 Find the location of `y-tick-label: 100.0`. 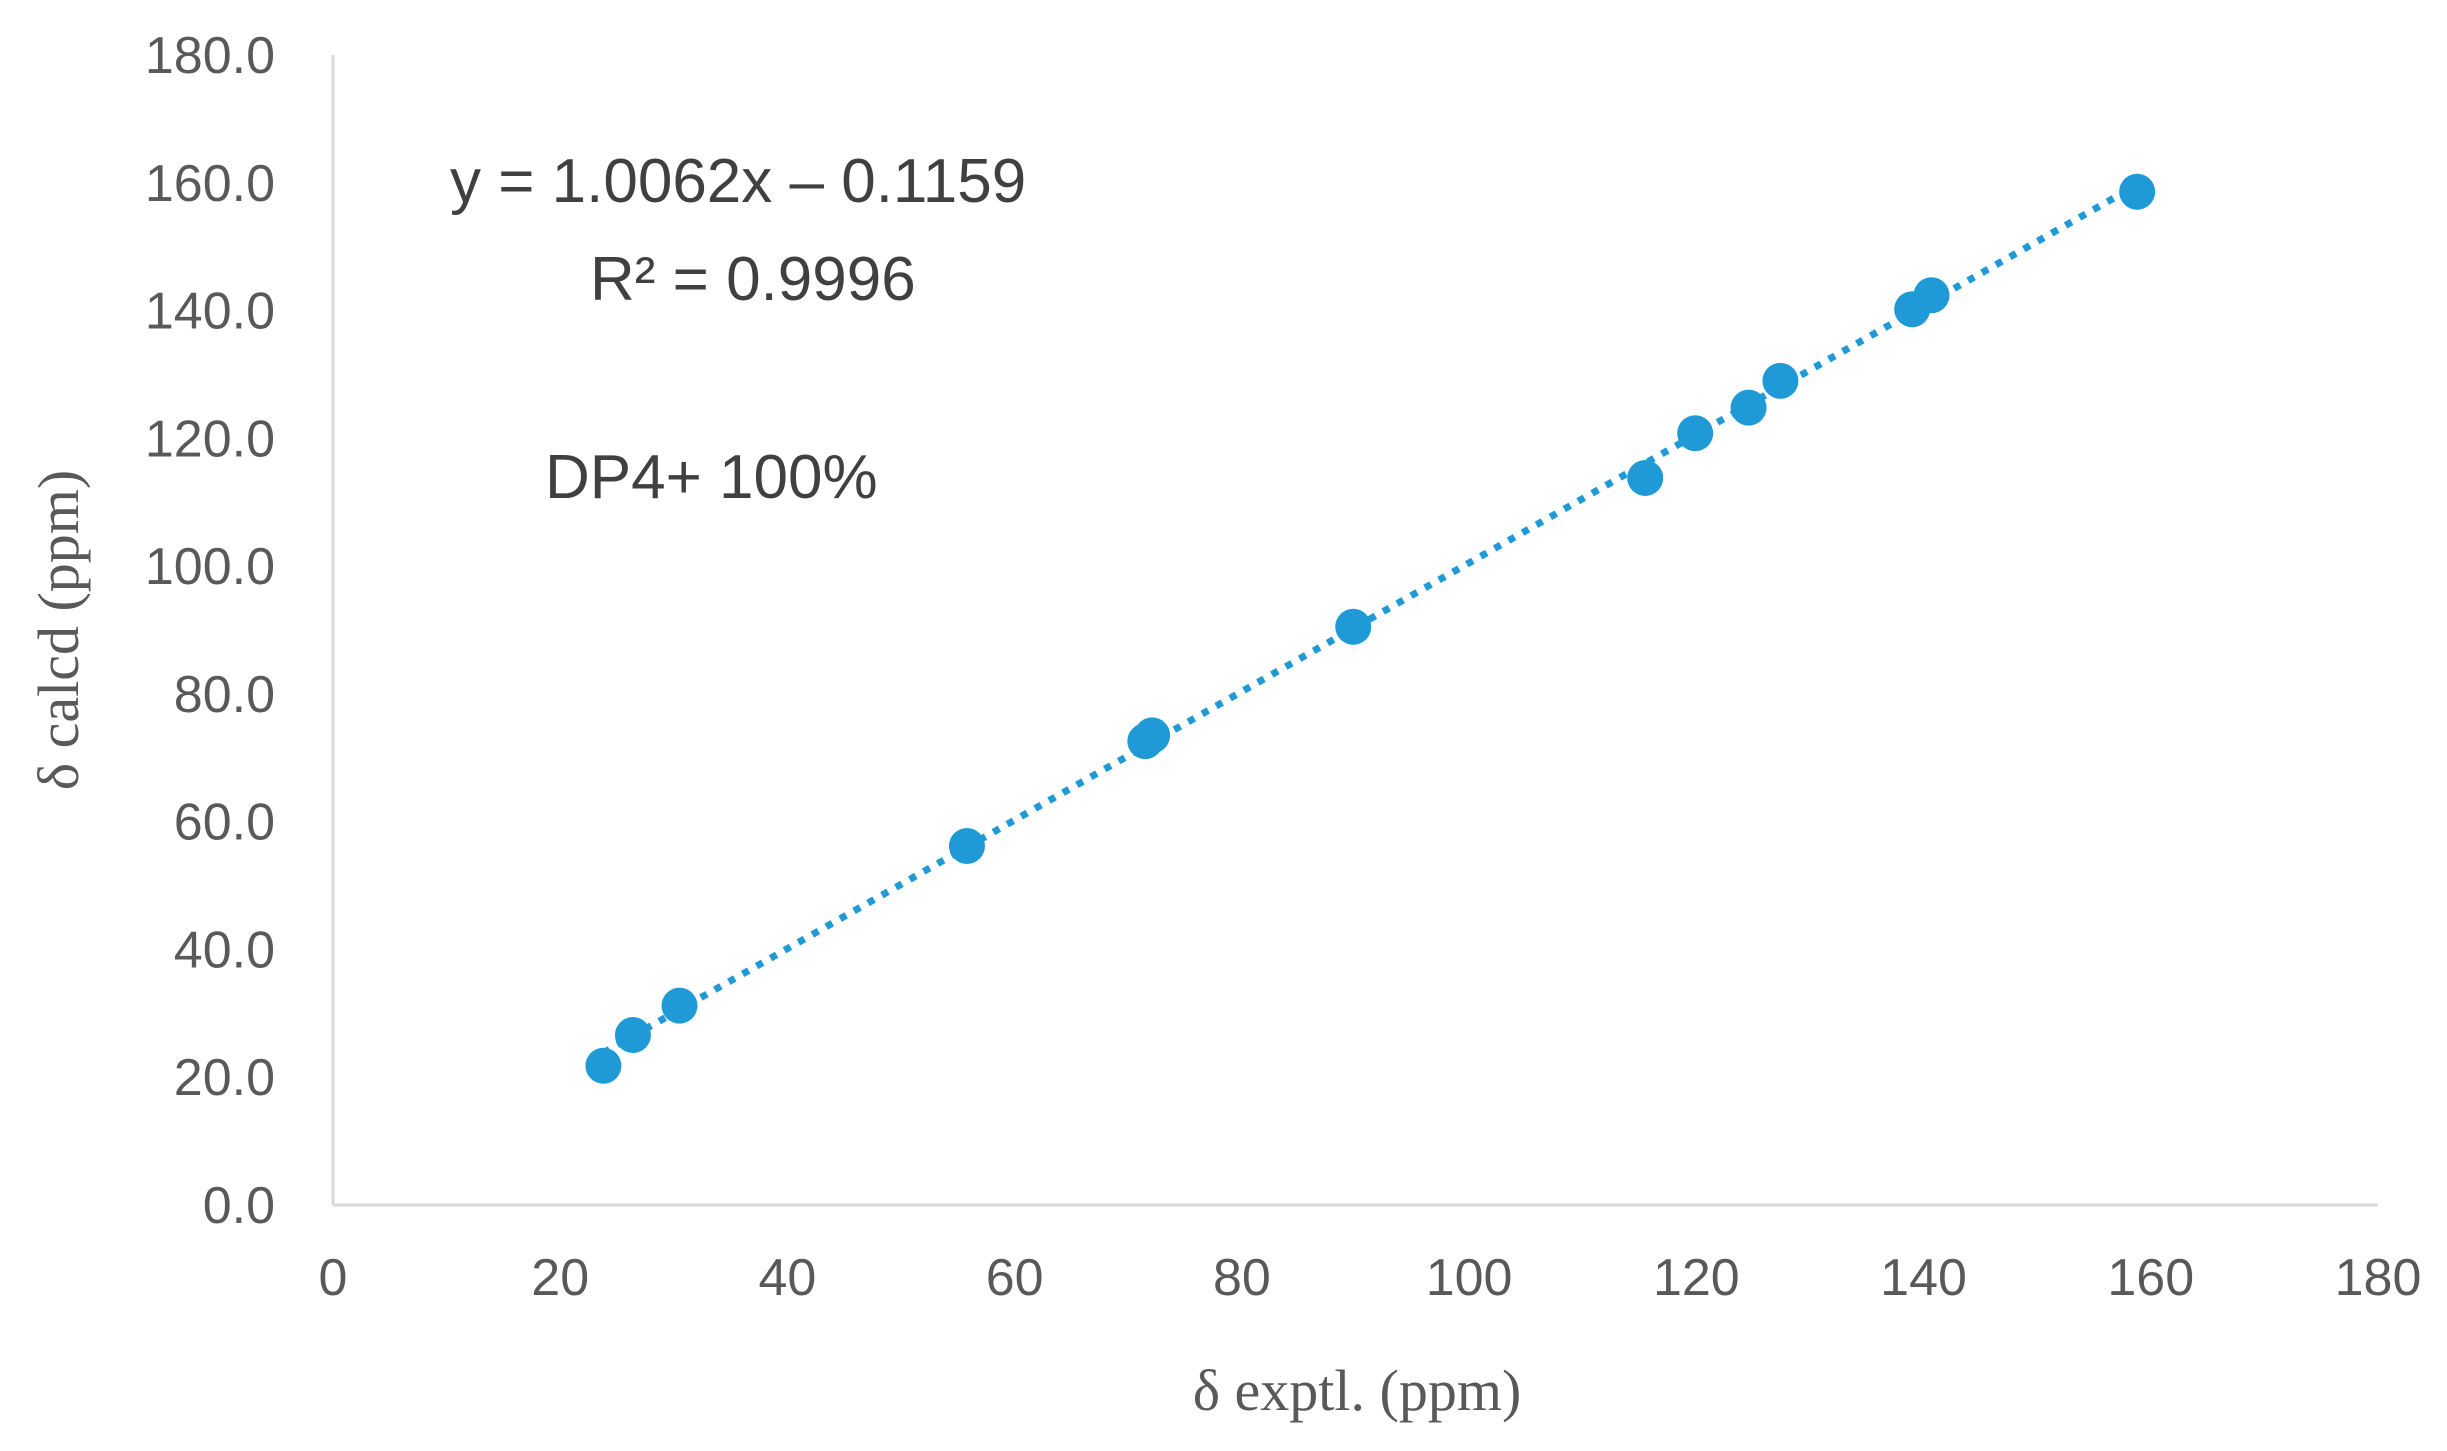

y-tick-label: 100.0 is located at coordinates (210, 567).